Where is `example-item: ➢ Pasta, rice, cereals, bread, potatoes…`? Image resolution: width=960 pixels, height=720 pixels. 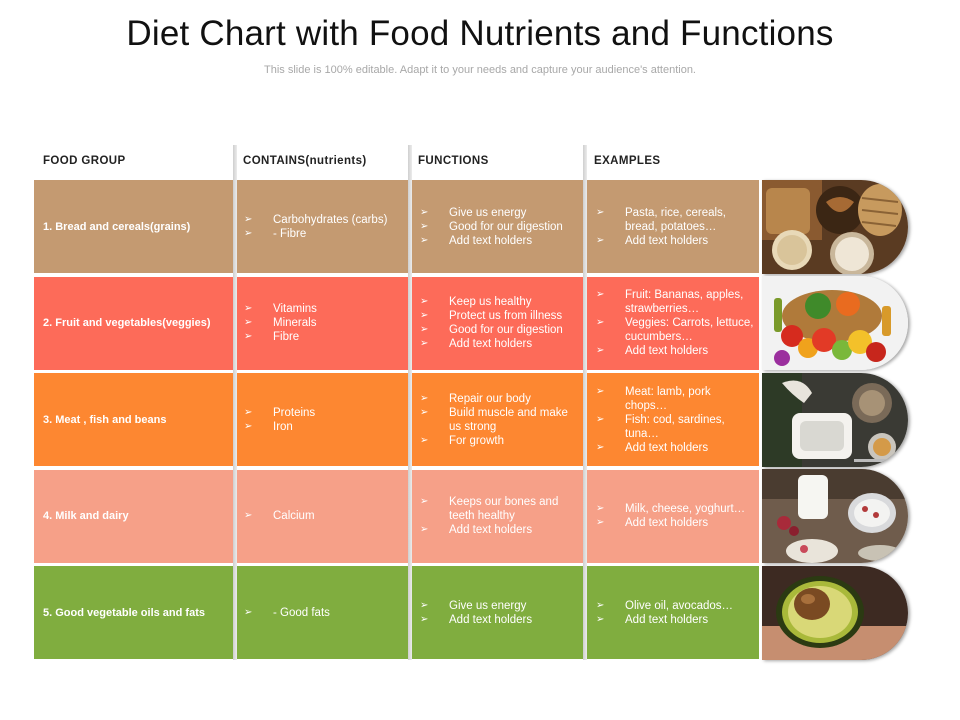
example-item: ➢ Pasta, rice, cereals, bread, potatoes… is located at coordinates (674, 220).